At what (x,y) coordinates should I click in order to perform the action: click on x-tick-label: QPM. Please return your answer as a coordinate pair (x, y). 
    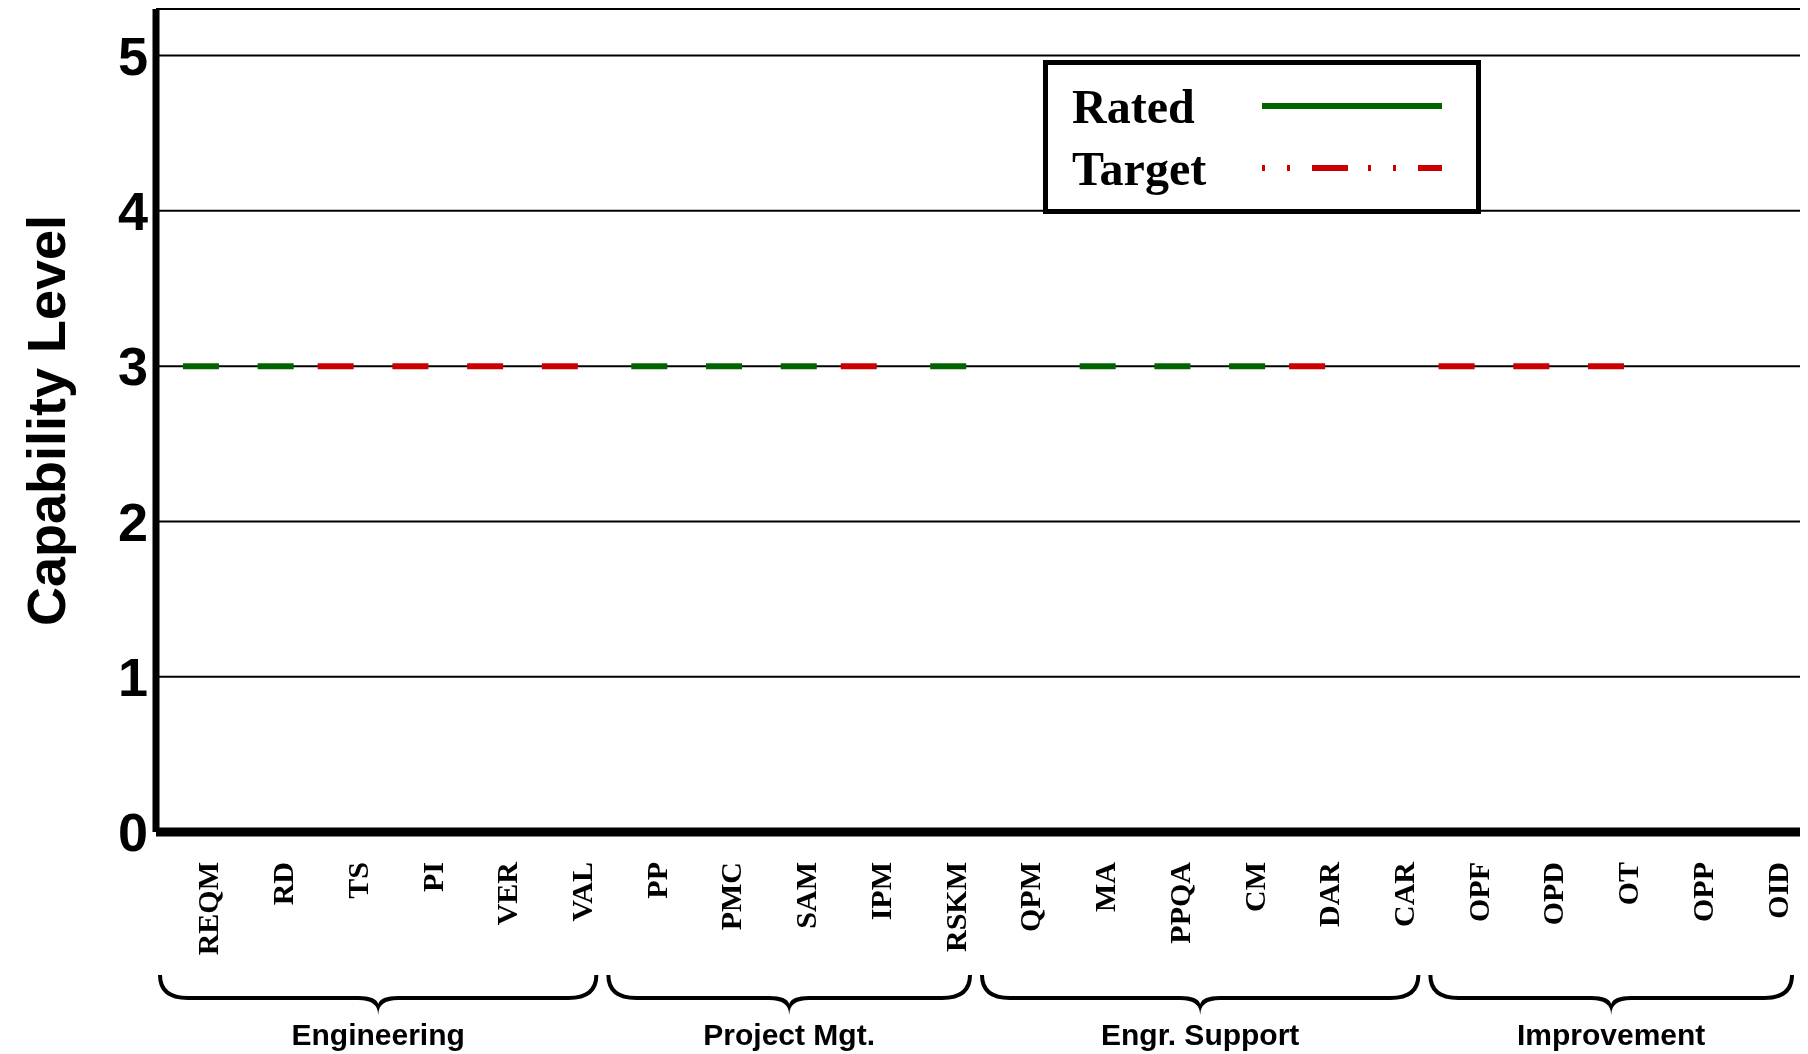
    Looking at the image, I should click on (1029, 897).